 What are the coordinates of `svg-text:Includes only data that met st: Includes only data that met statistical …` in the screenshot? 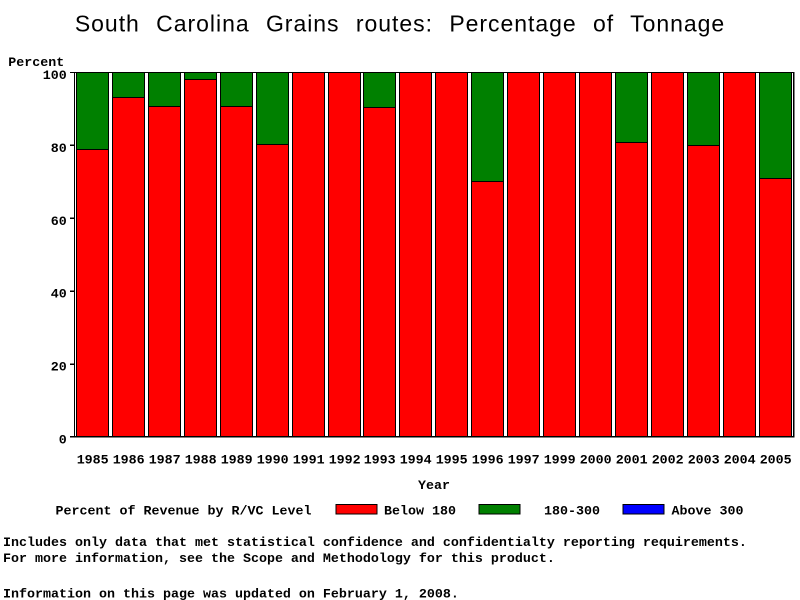 It's located at (375, 543).